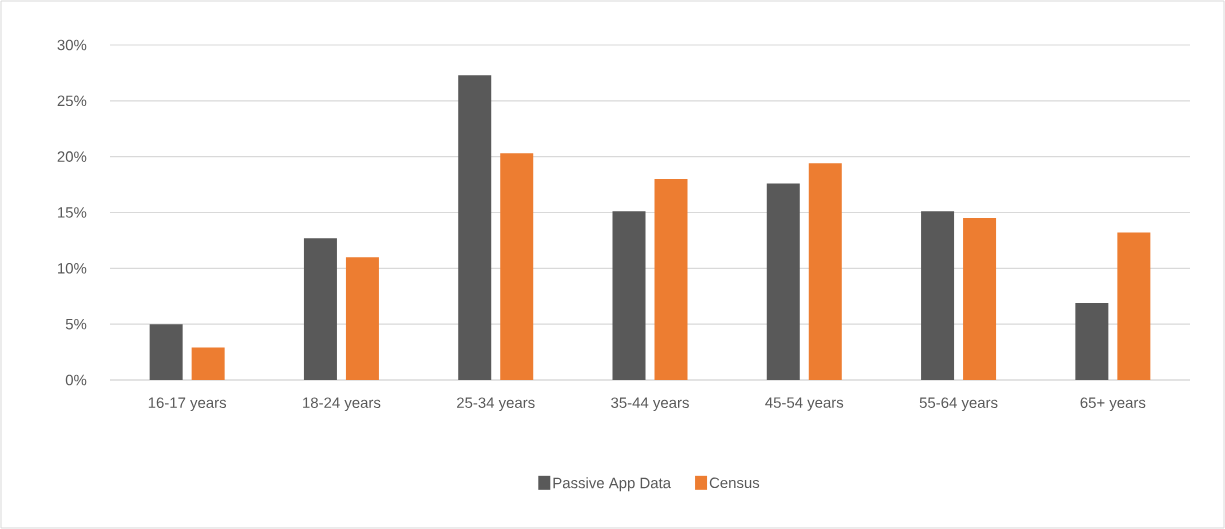  I want to click on x-tick-label: 45-54 years, so click(804, 404).